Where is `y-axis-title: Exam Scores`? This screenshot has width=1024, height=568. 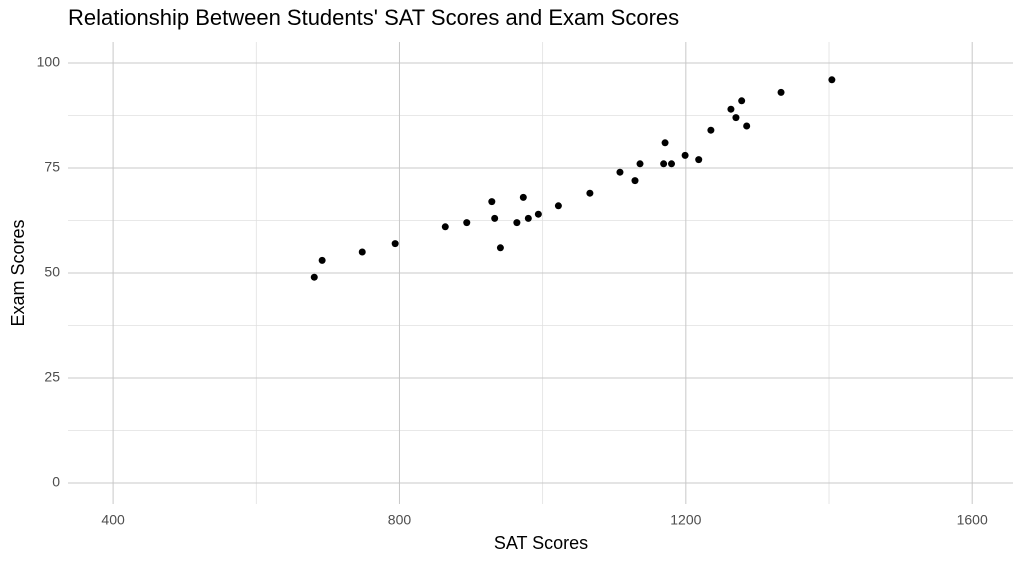
y-axis-title: Exam Scores is located at coordinates (18, 272).